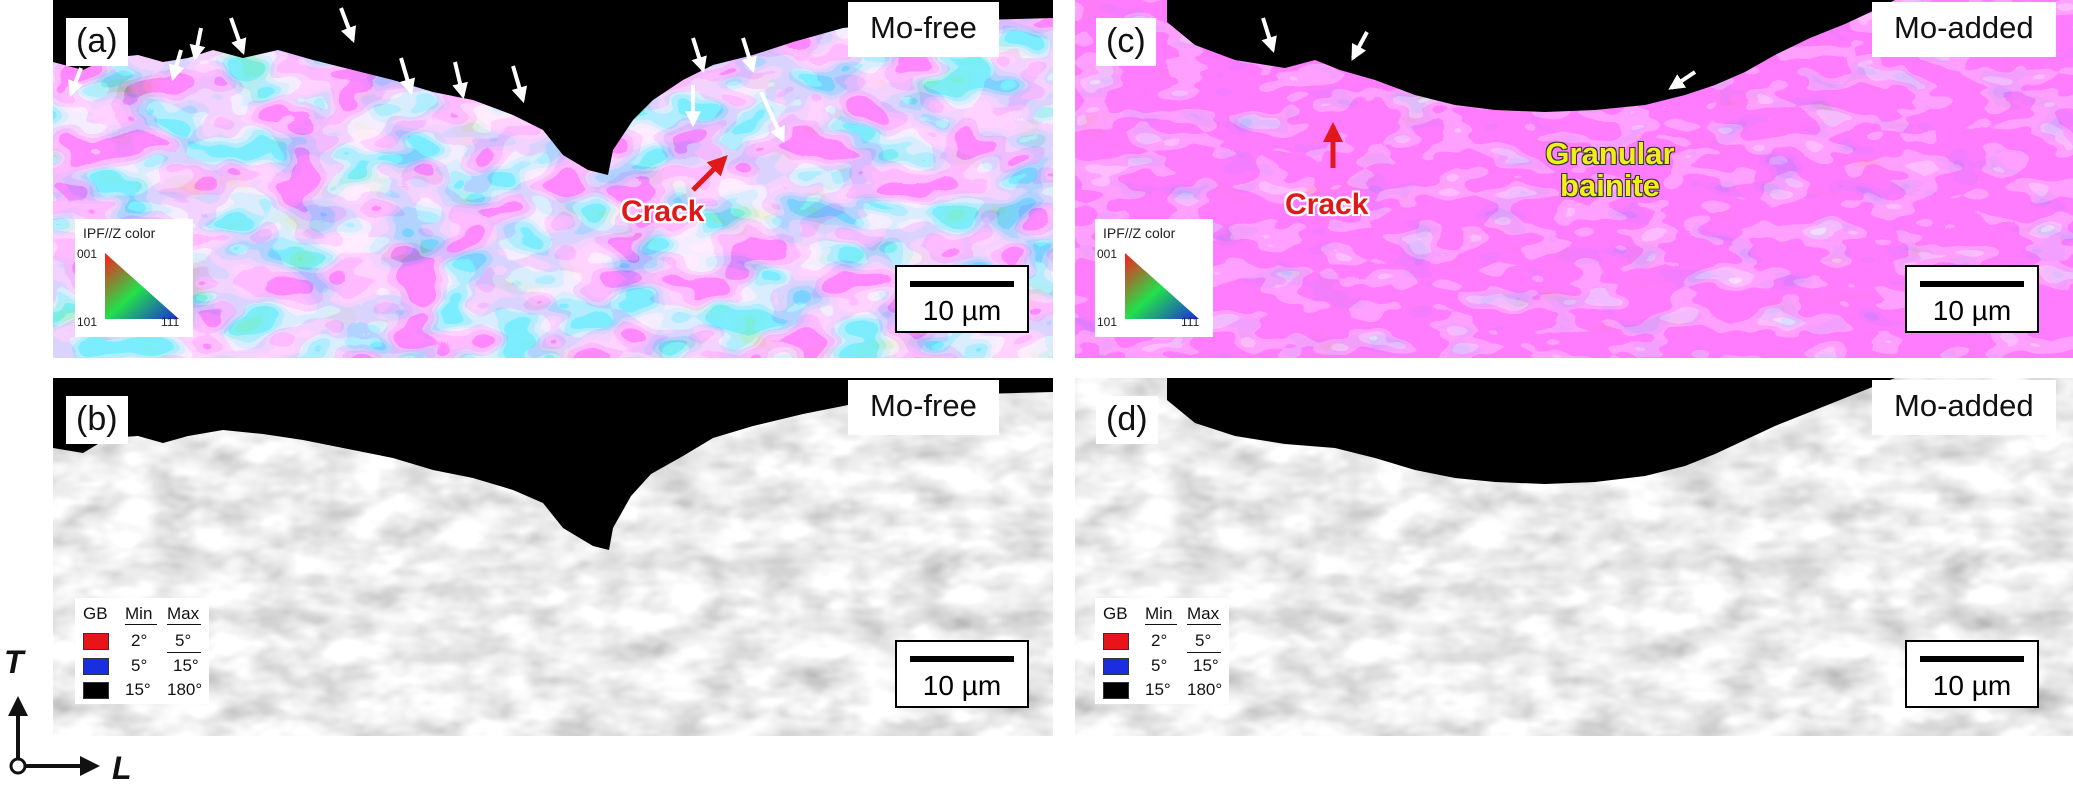 The image size is (2073, 790). Describe the element at coordinates (1479, 92) in the screenshot. I see `arrow-overlay-c` at that location.